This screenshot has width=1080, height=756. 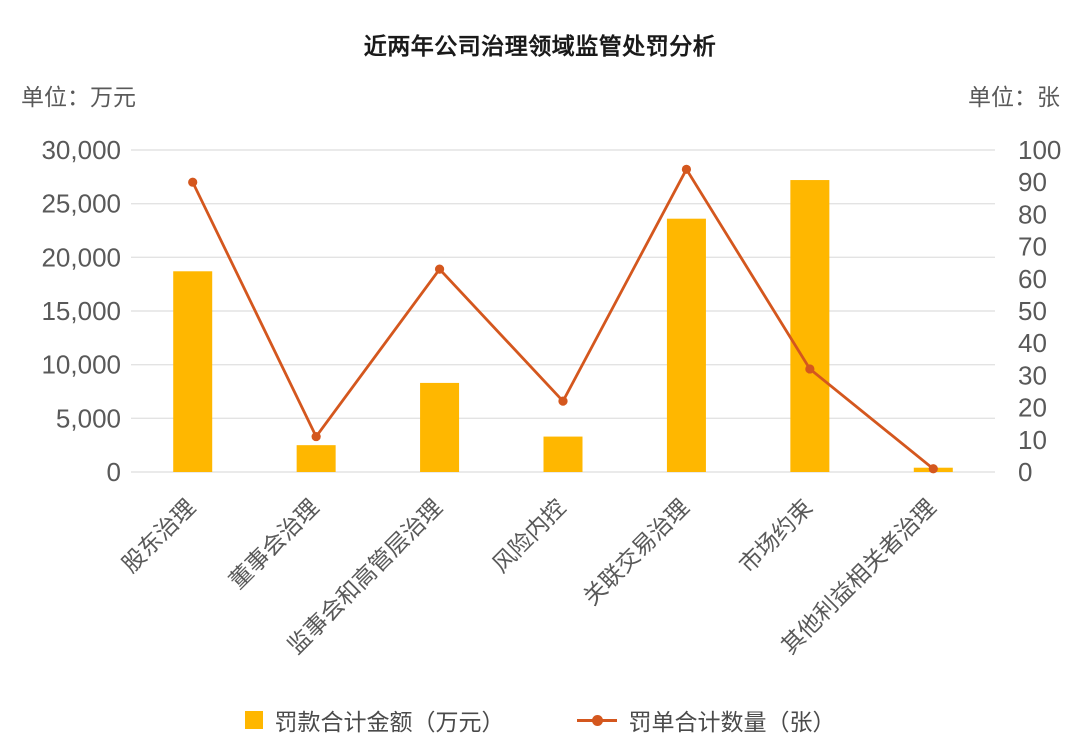 I want to click on line-series-marker-icon, so click(x=596, y=720).